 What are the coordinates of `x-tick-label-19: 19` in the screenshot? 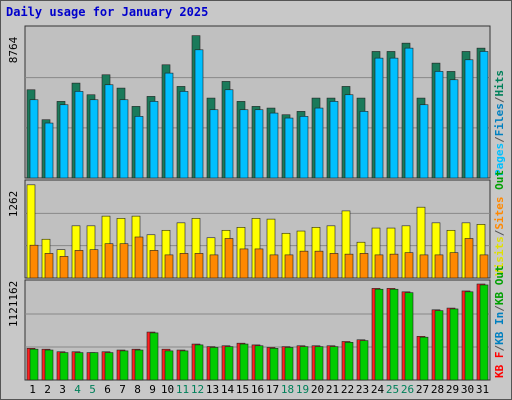 It's located at (302, 389).